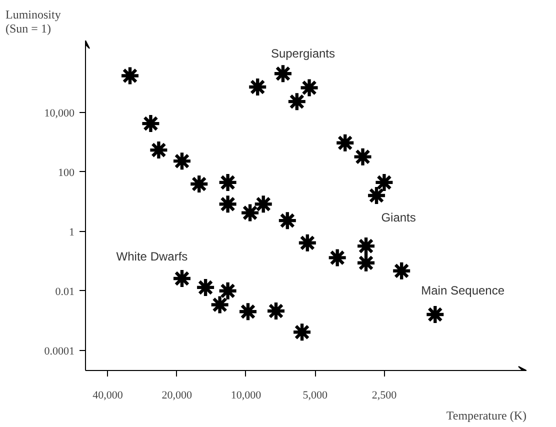 This screenshot has height=427, width=556. Describe the element at coordinates (315, 396) in the screenshot. I see `x-tick-label: 5,000` at that location.